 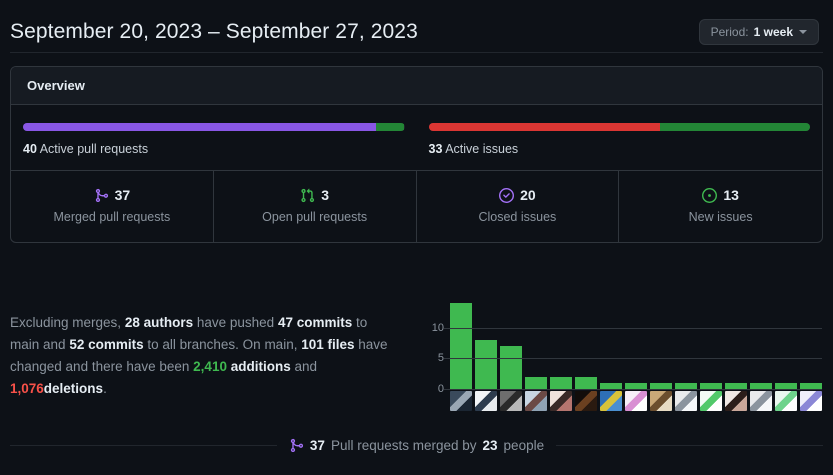 What do you see at coordinates (214, 31) in the screenshot?
I see `page-title: September 20, 2023 – September 27, 2023` at bounding box center [214, 31].